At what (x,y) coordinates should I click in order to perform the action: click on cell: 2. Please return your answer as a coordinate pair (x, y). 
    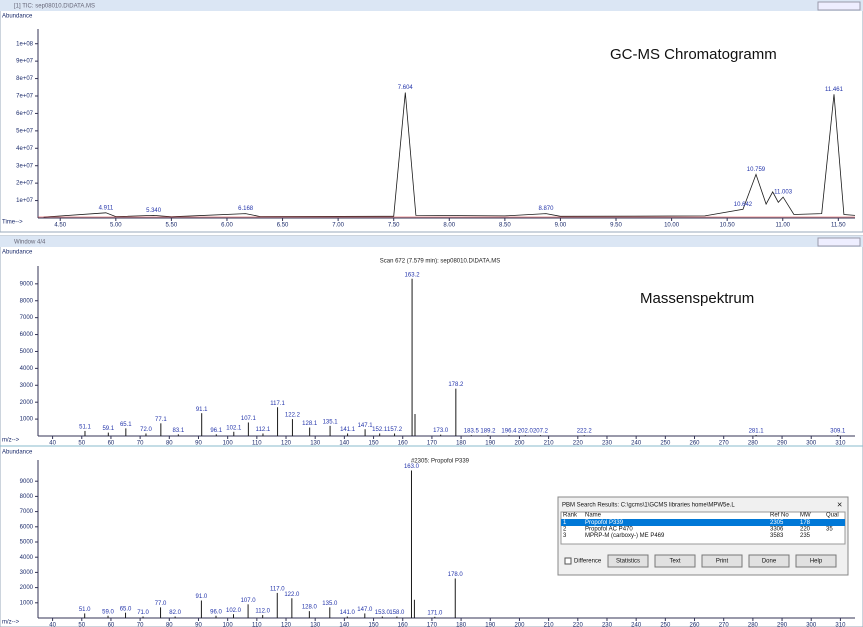
    Looking at the image, I should click on (565, 530).